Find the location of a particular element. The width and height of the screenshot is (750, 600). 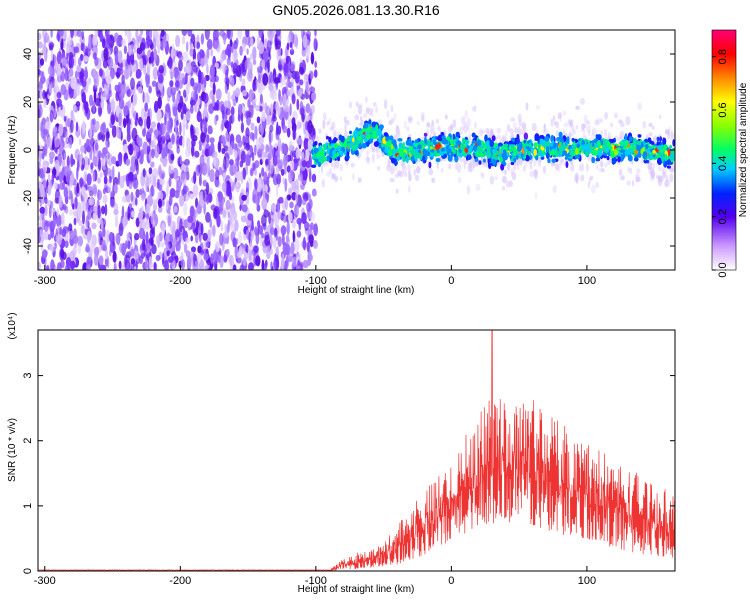

chart-title: GN05.2026.081.13.30.R16 is located at coordinates (356, 10).